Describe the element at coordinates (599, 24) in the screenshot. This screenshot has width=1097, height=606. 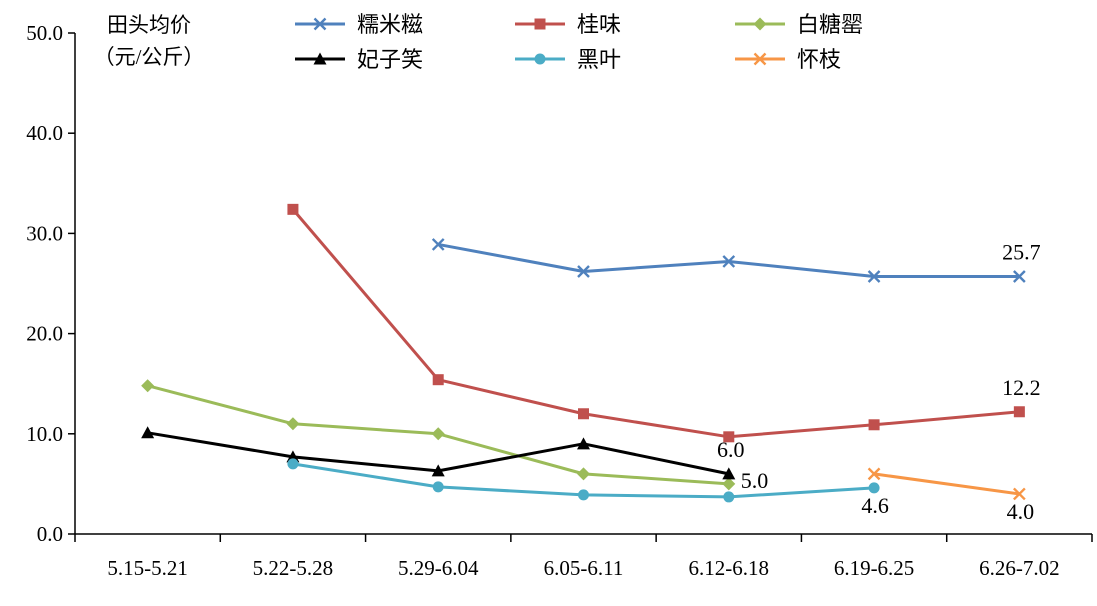
I see `legend-label: 桂味` at that location.